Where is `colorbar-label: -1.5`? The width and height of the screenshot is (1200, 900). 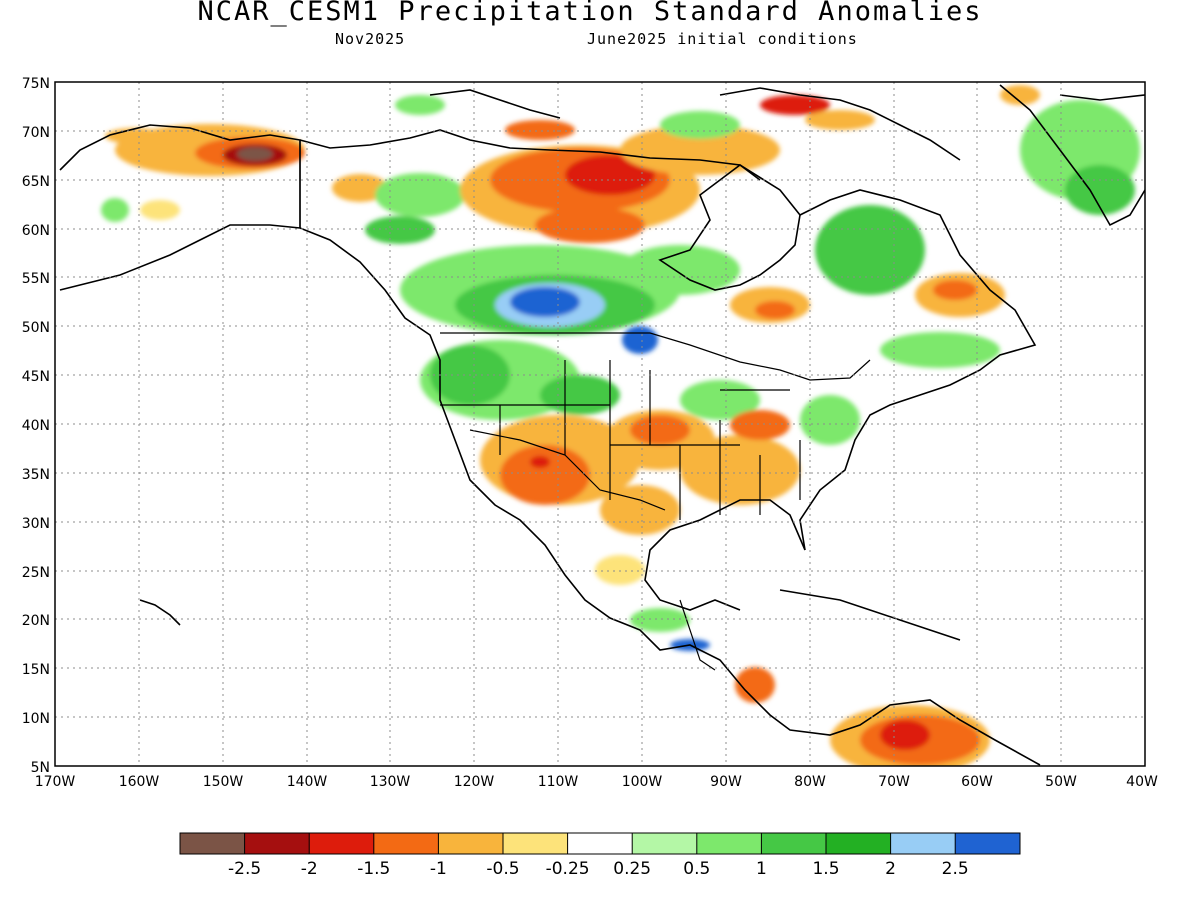 colorbar-label: -1.5 is located at coordinates (373, 869).